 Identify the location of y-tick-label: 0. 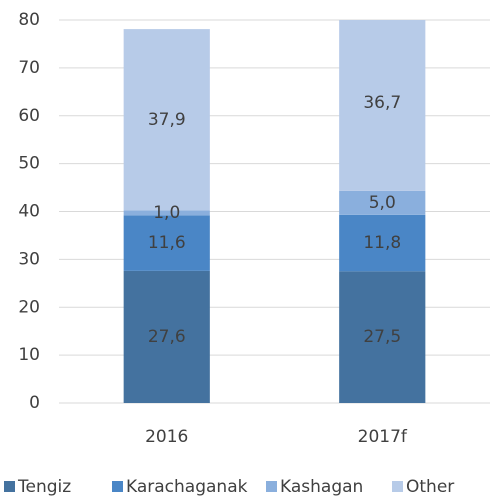
(34, 403).